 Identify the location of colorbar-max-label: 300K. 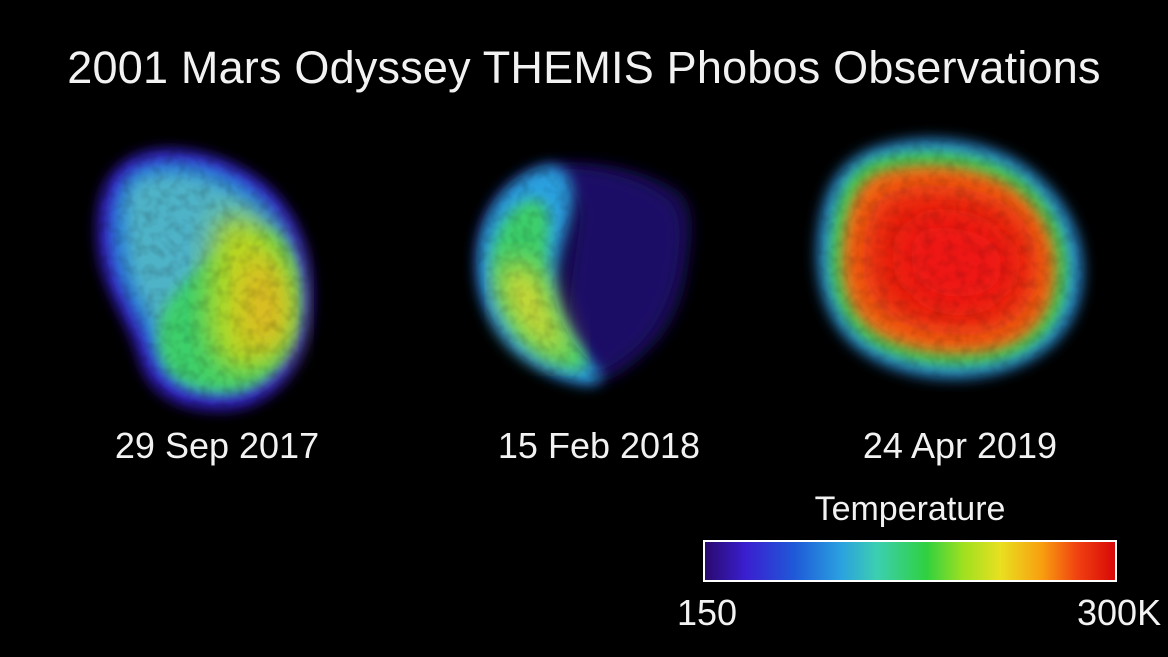
(1119, 612).